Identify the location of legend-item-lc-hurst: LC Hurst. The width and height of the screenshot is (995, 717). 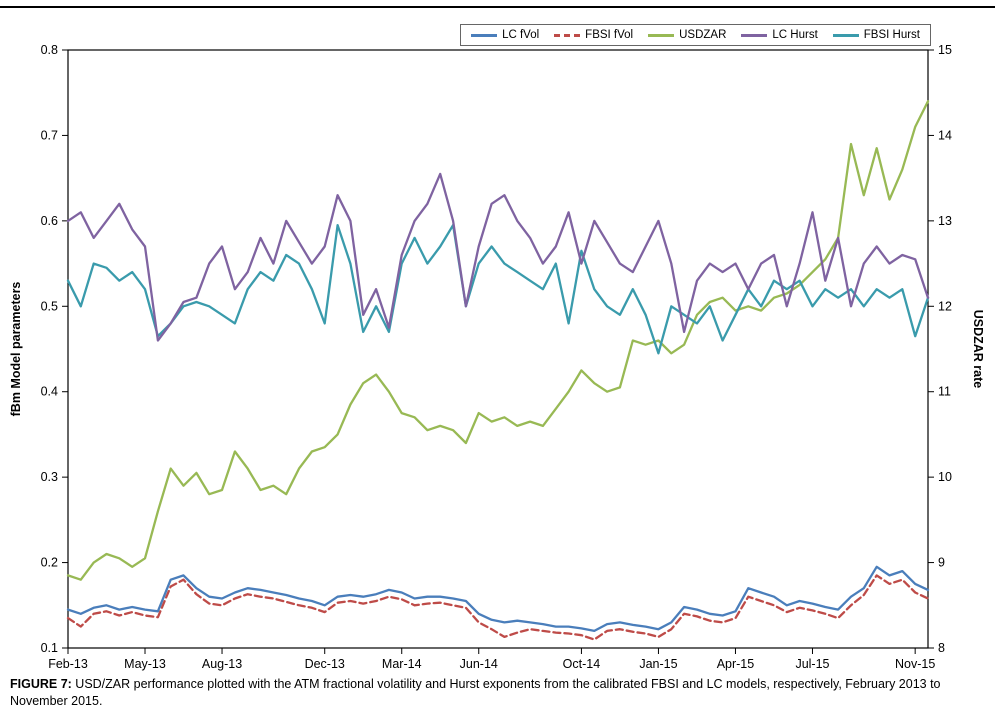
(779, 35).